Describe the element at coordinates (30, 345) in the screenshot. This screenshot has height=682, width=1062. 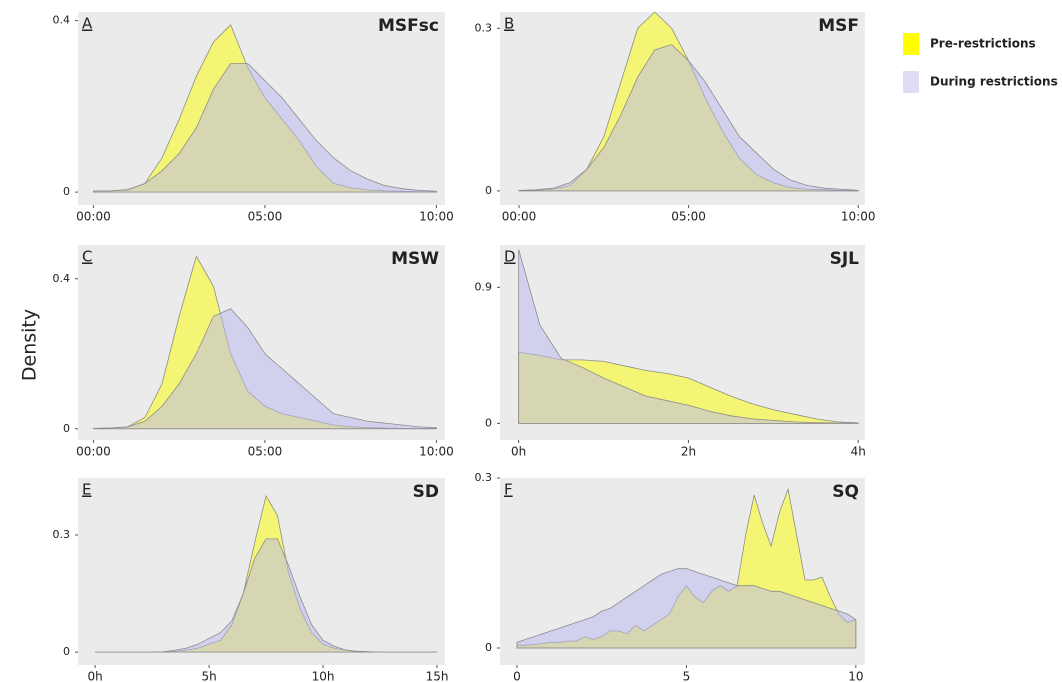
I see `y-axis-label: Density` at that location.